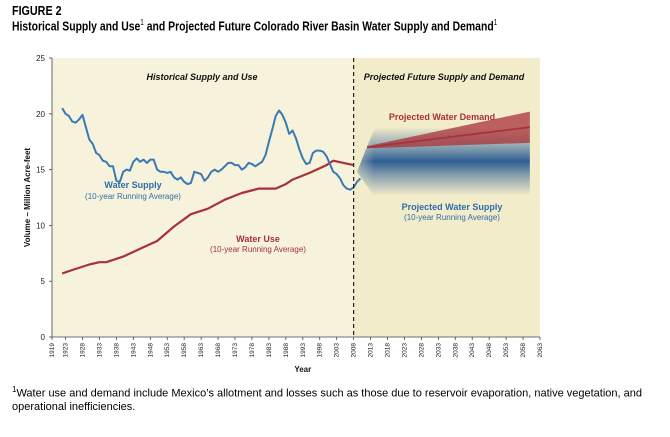 The image size is (670, 437). I want to click on water-supply-line, so click(211, 149).